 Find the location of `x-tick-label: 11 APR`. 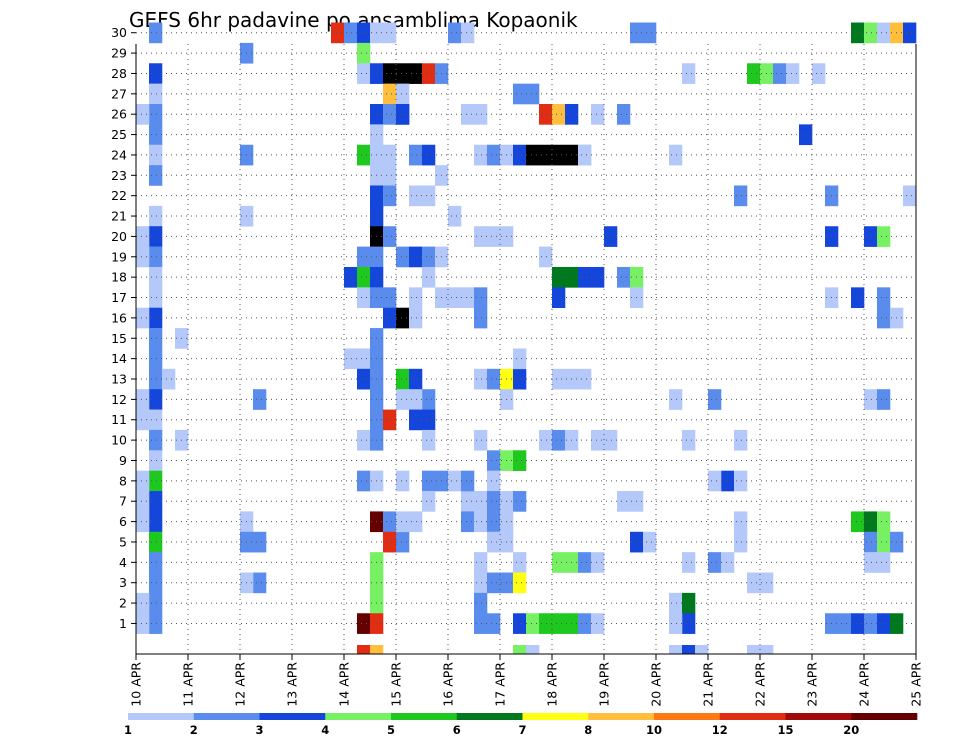

x-tick-label: 11 APR is located at coordinates (188, 684).